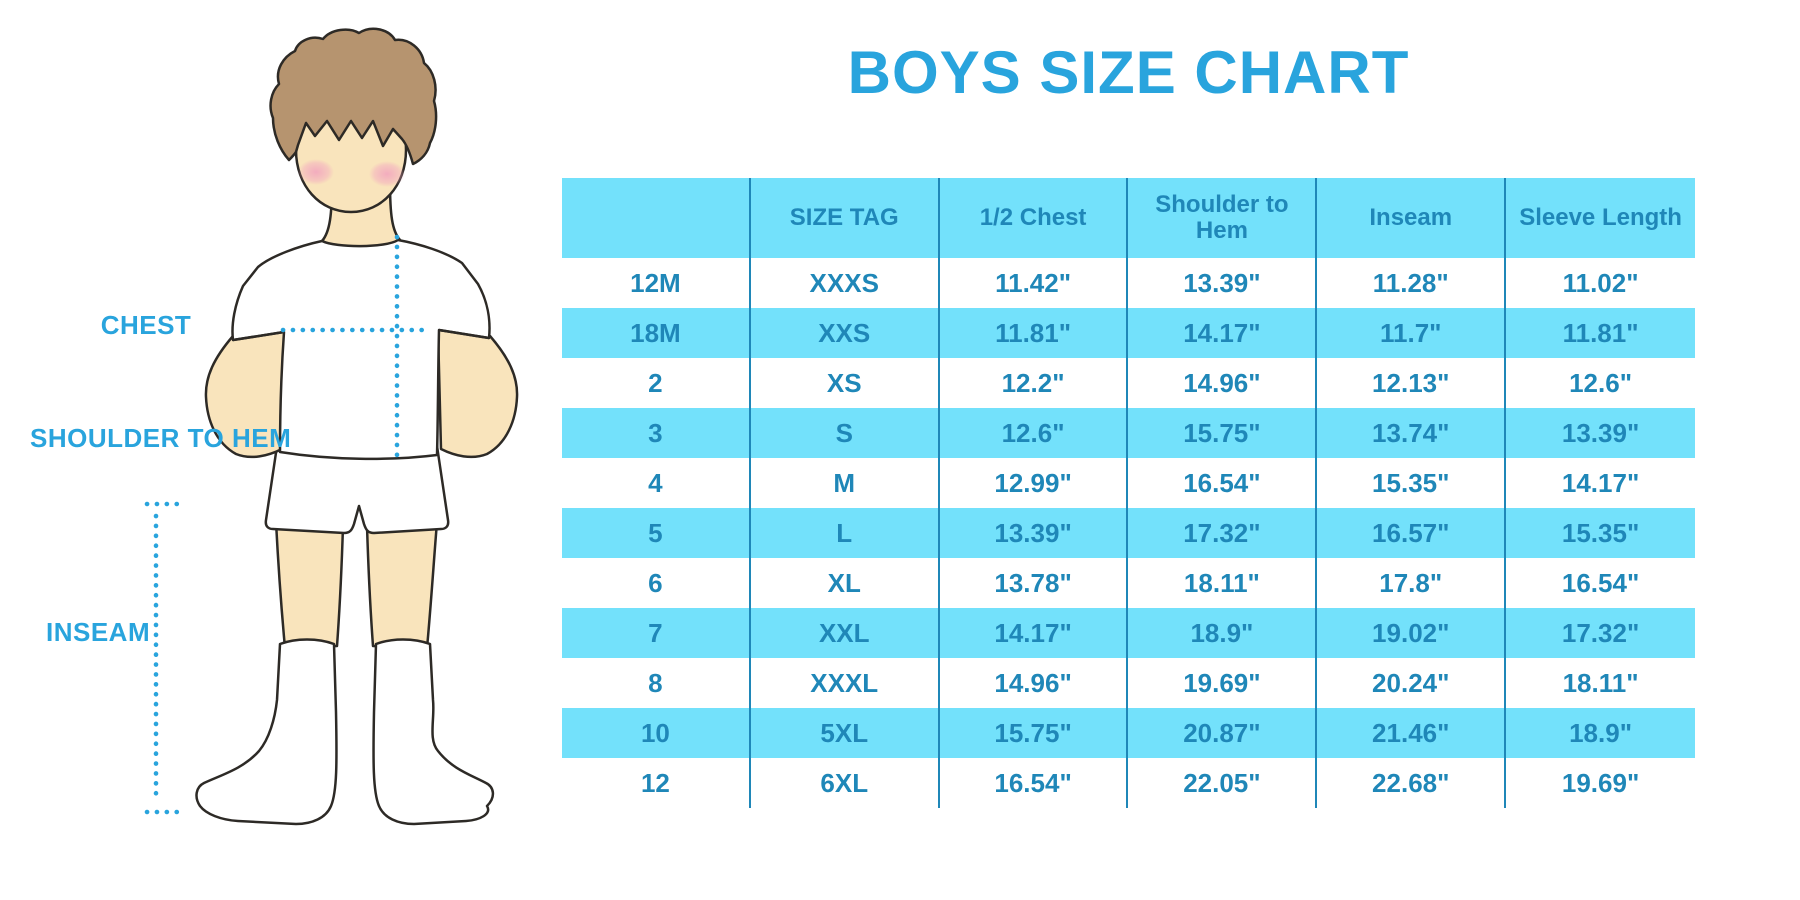  Describe the element at coordinates (1600, 217) in the screenshot. I see `header-cell: Sleeve Length` at that location.